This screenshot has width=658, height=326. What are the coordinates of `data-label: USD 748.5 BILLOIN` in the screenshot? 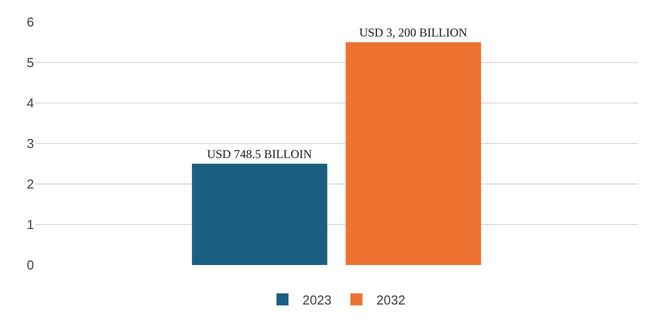 It's located at (259, 153).